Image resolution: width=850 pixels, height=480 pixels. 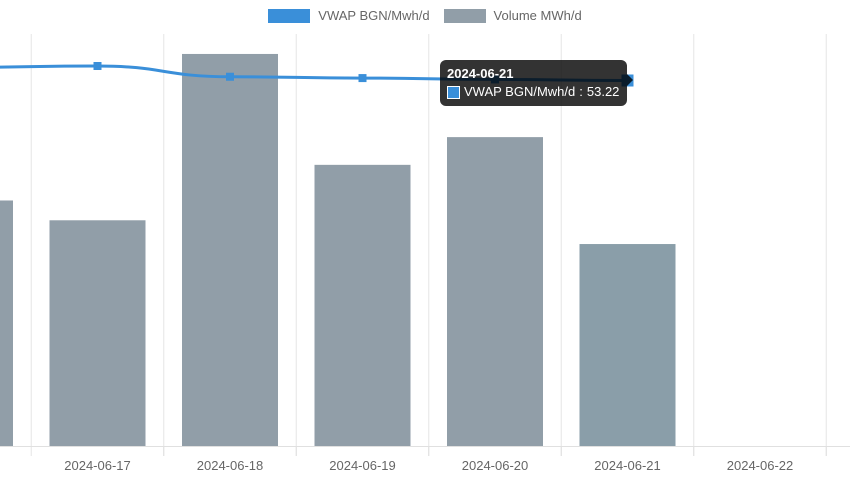 I want to click on x-tick-label: 2024-06-18, so click(x=230, y=465).